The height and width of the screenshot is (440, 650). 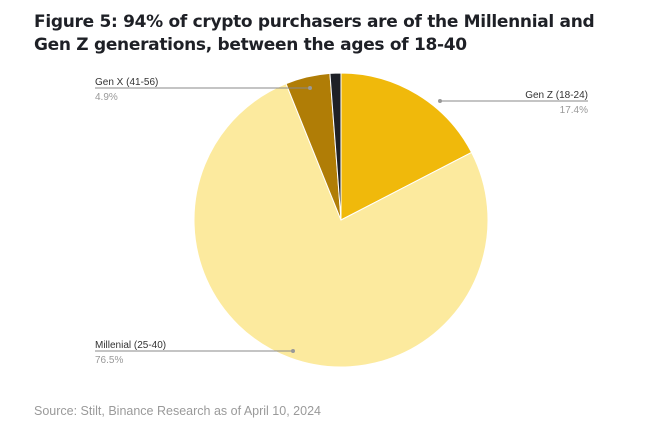 What do you see at coordinates (126, 82) in the screenshot?
I see `slice-label: Gen X (41-56)` at bounding box center [126, 82].